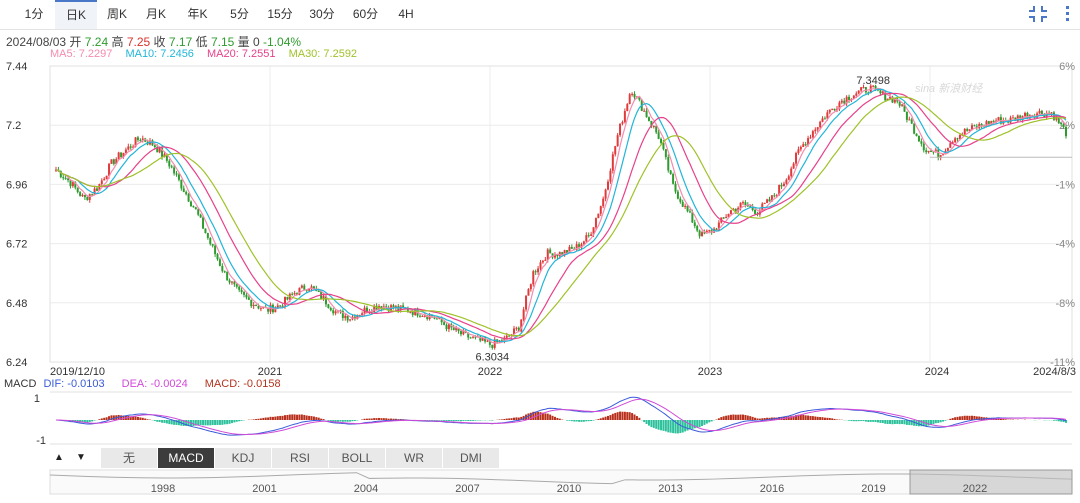 The width and height of the screenshot is (1080, 503). What do you see at coordinates (670, 489) in the screenshot?
I see `navigator-year-label: 2013` at bounding box center [670, 489].